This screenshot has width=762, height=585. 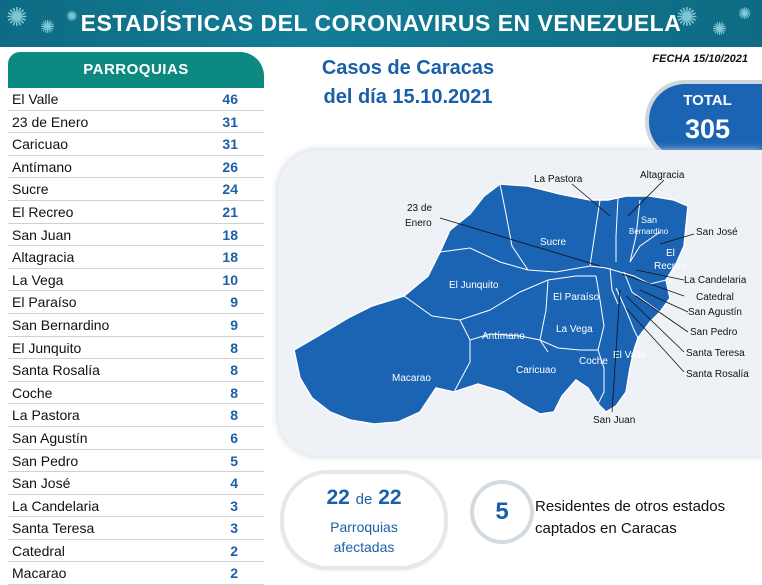 I want to click on map-label-catedral: Catedral, so click(x=715, y=297).